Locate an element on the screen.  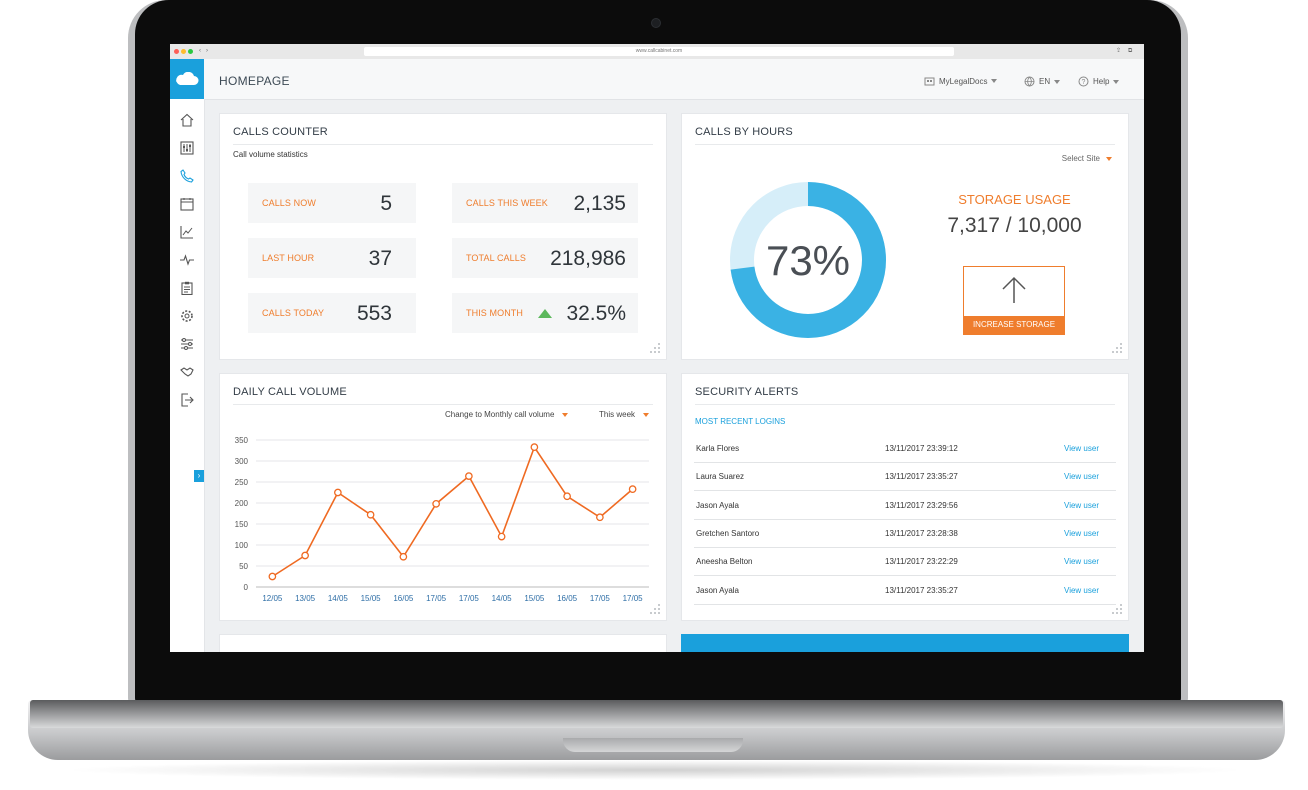
trend-up-icon is located at coordinates (545, 313).